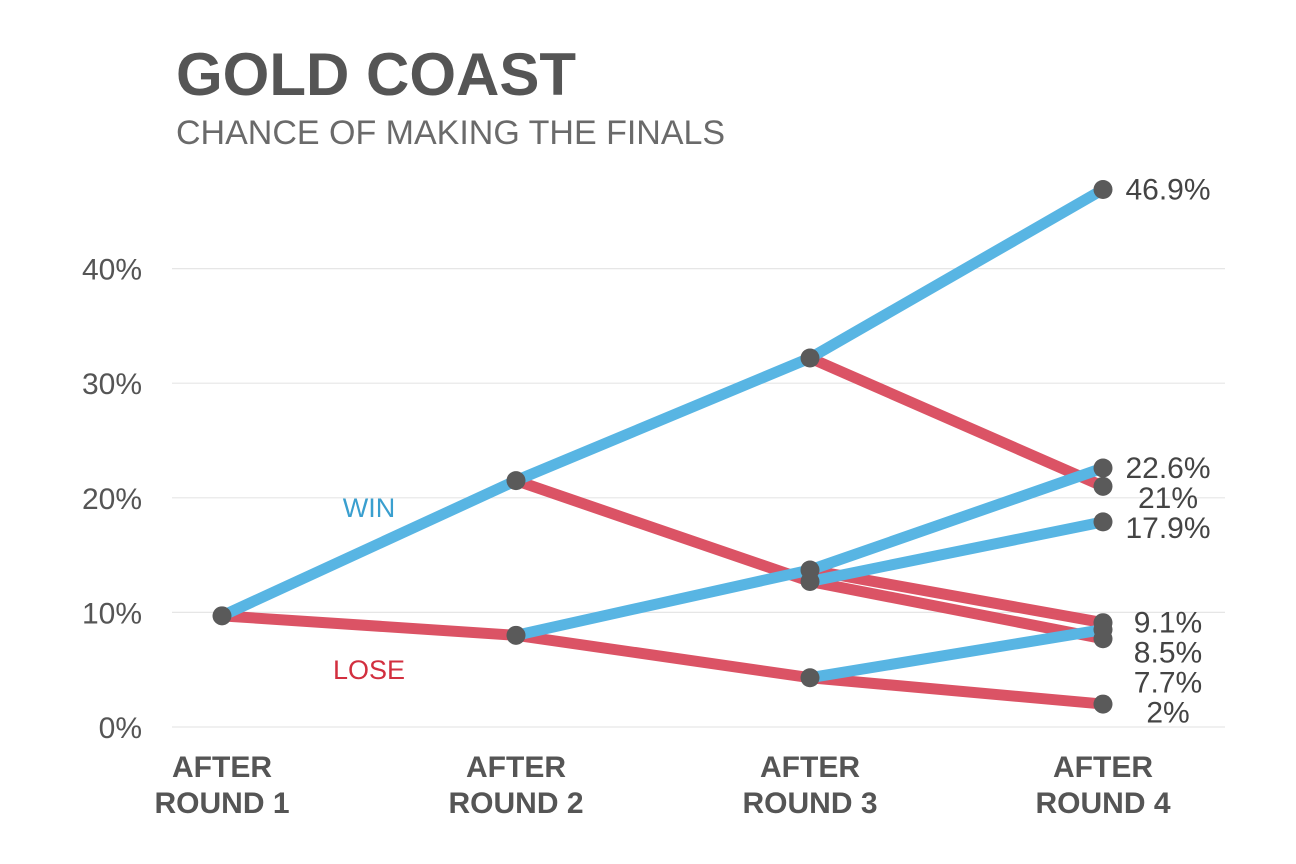 The image size is (1296, 864). Describe the element at coordinates (1168, 653) in the screenshot. I see `end-value-label: 8.5%` at that location.